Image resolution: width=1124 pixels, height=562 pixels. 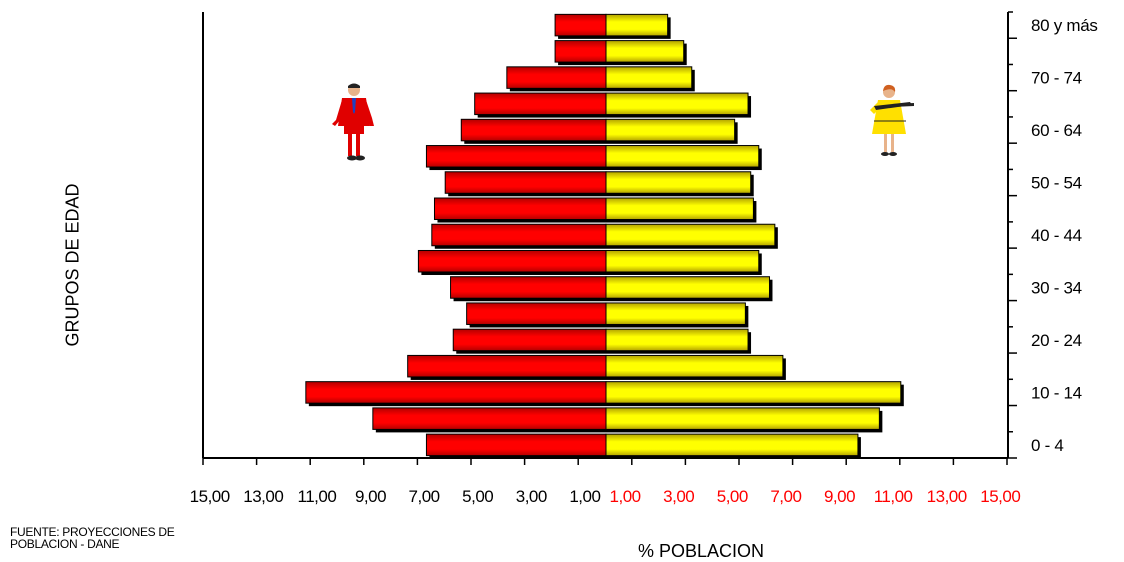 I want to click on x-tick-label-left: 7,00, so click(x=424, y=496).